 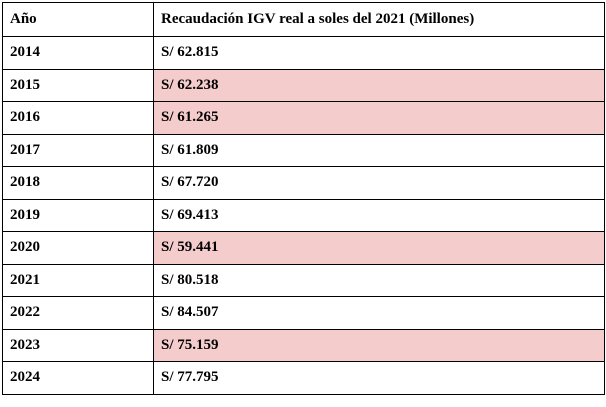 I want to click on value-cell: S/ 61.809, so click(x=379, y=150).